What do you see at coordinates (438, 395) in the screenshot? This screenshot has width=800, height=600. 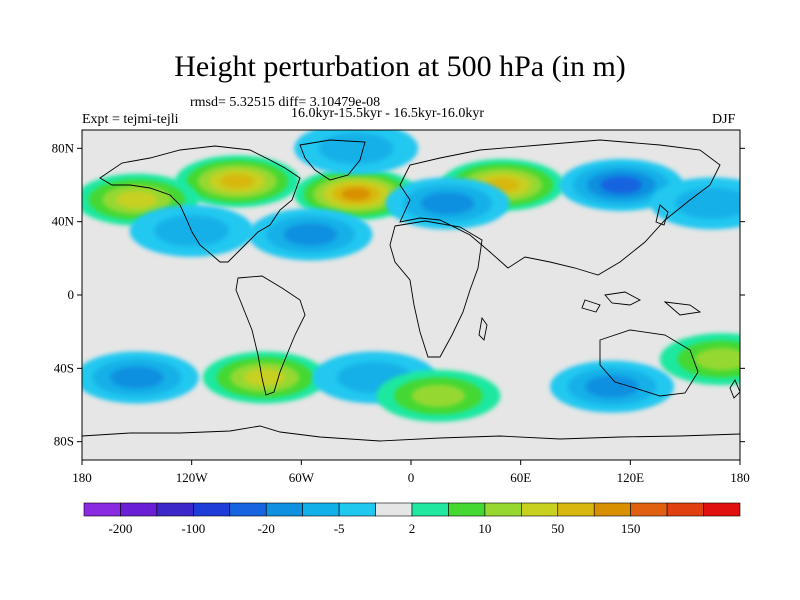 I see `field-contour-south-atlantic-positive` at bounding box center [438, 395].